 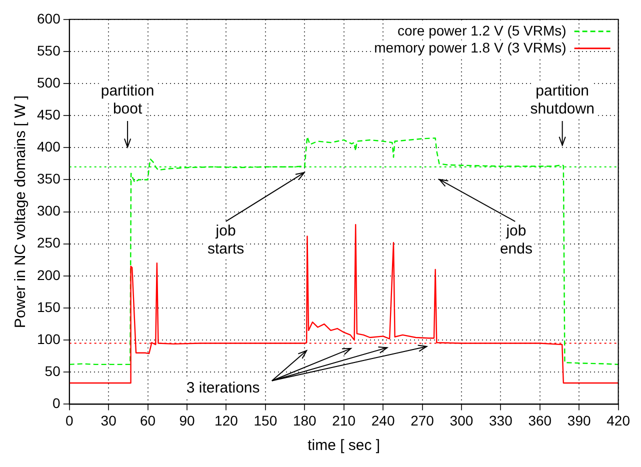 What do you see at coordinates (579, 420) in the screenshot?
I see `x-tick-label: 390` at bounding box center [579, 420].